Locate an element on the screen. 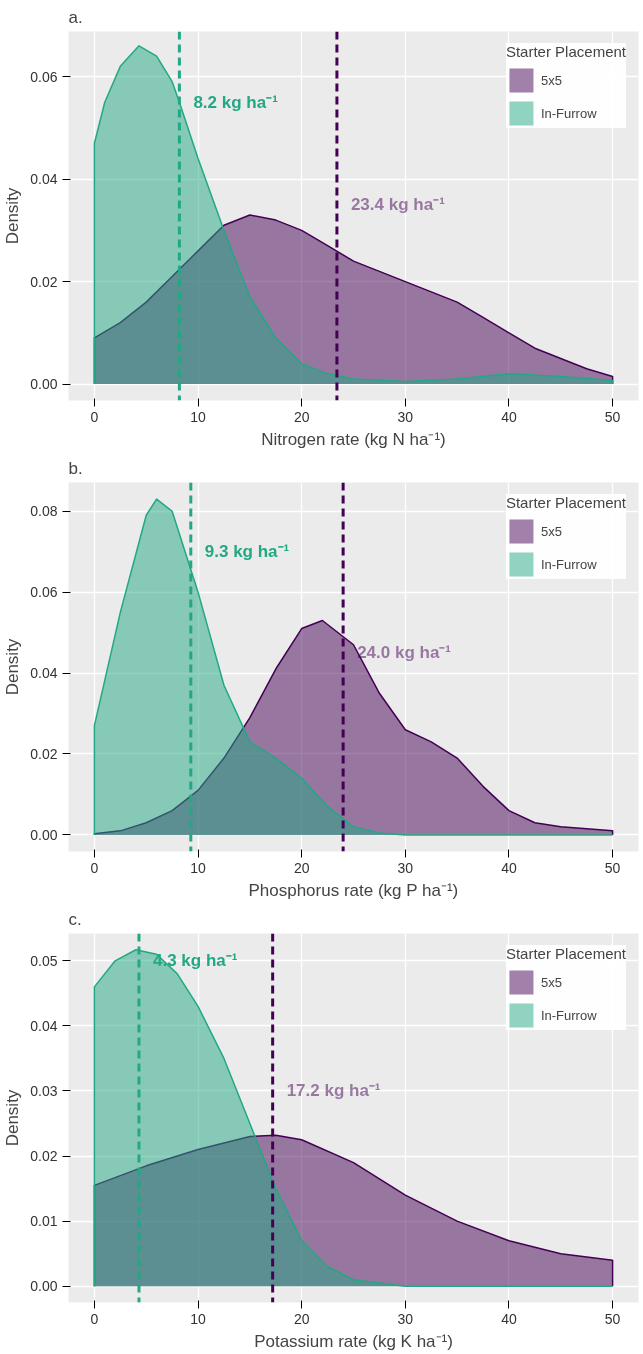 The image size is (643, 1354). y-tick-label: 0.01 is located at coordinates (44, 1221).